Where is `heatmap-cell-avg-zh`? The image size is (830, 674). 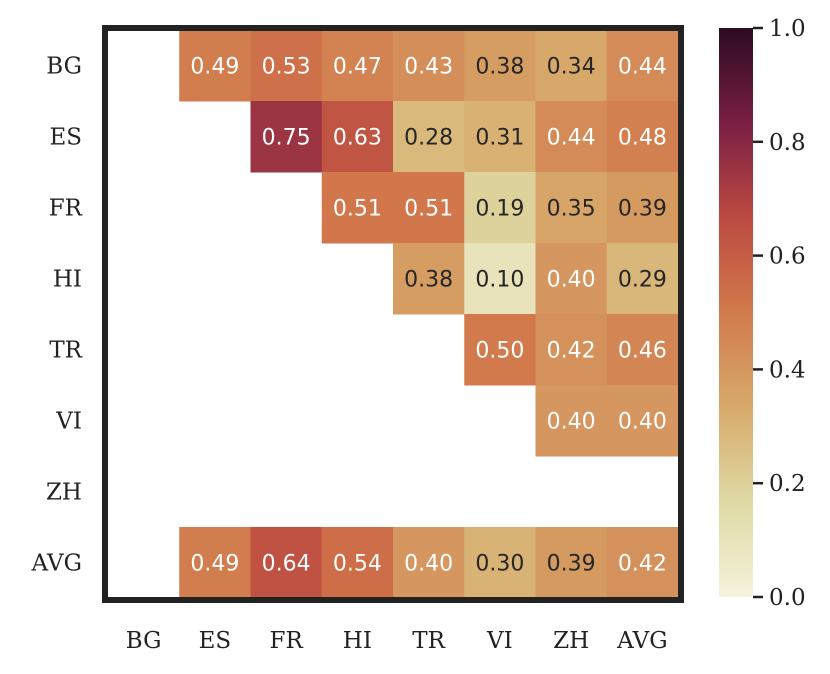
heatmap-cell-avg-zh is located at coordinates (571, 563).